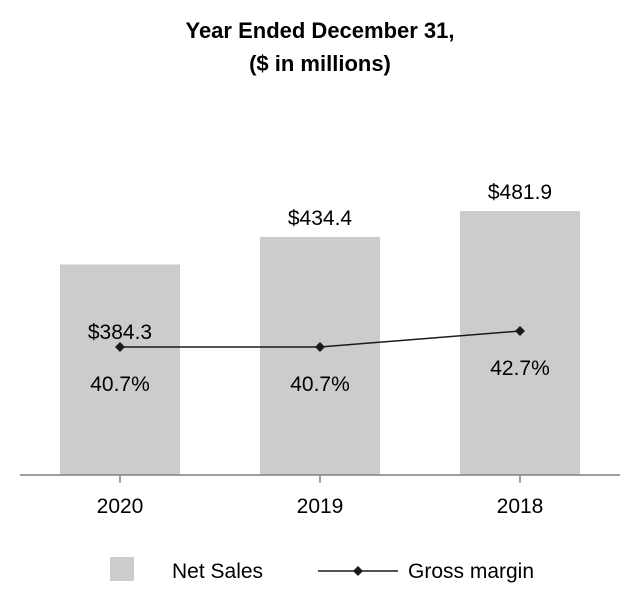 Image resolution: width=640 pixels, height=612 pixels. I want to click on chart-subtitle: ($ in millions), so click(320, 63).